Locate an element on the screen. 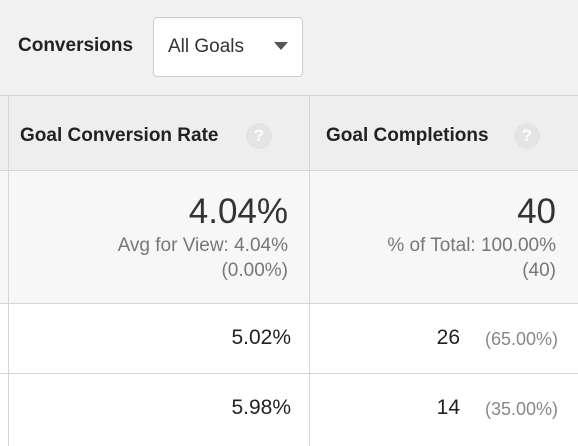 This screenshot has width=578, height=446. dropdown-text: All Goals is located at coordinates (206, 46).